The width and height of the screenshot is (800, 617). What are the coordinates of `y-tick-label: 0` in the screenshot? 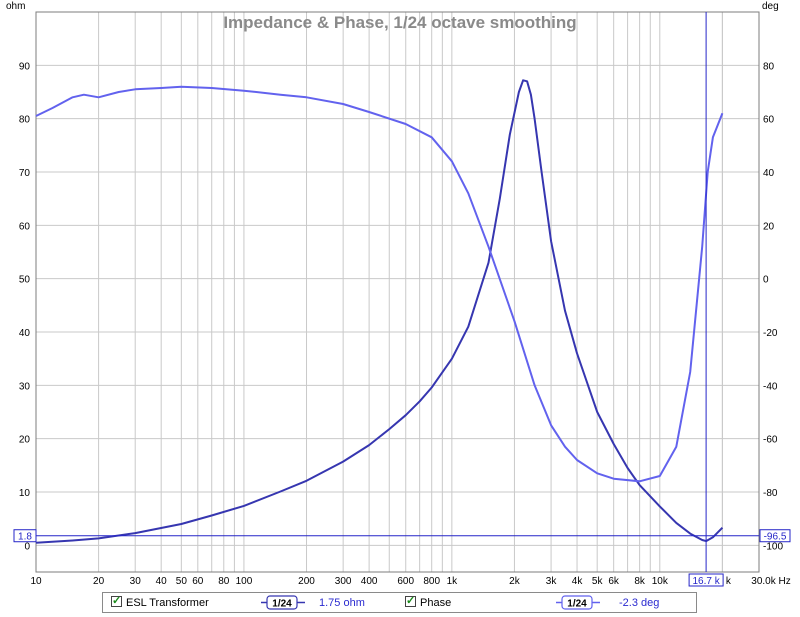 It's located at (27, 546).